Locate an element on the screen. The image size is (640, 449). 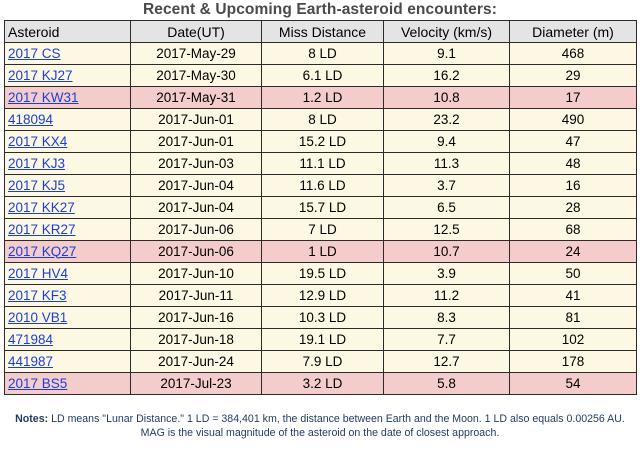
miss-distance-cell: 3.2 LD is located at coordinates (322, 383).